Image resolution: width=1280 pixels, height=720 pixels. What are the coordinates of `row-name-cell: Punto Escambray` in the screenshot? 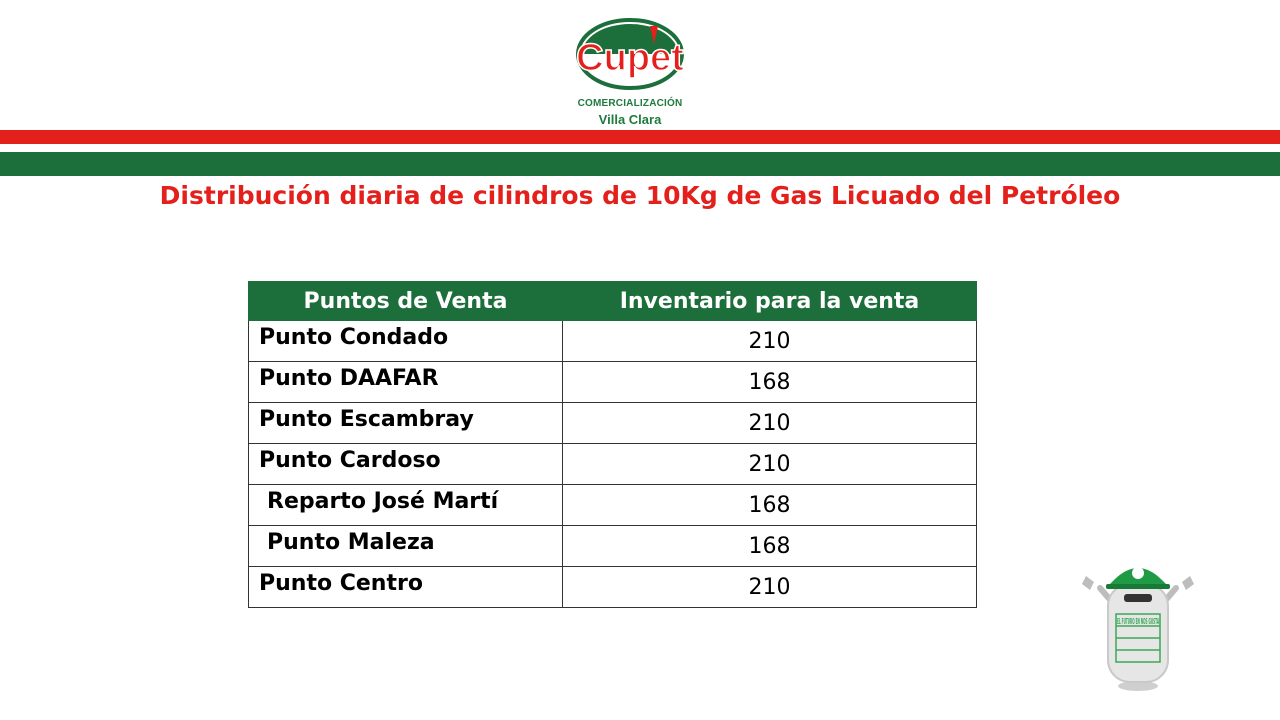 It's located at (405, 423).